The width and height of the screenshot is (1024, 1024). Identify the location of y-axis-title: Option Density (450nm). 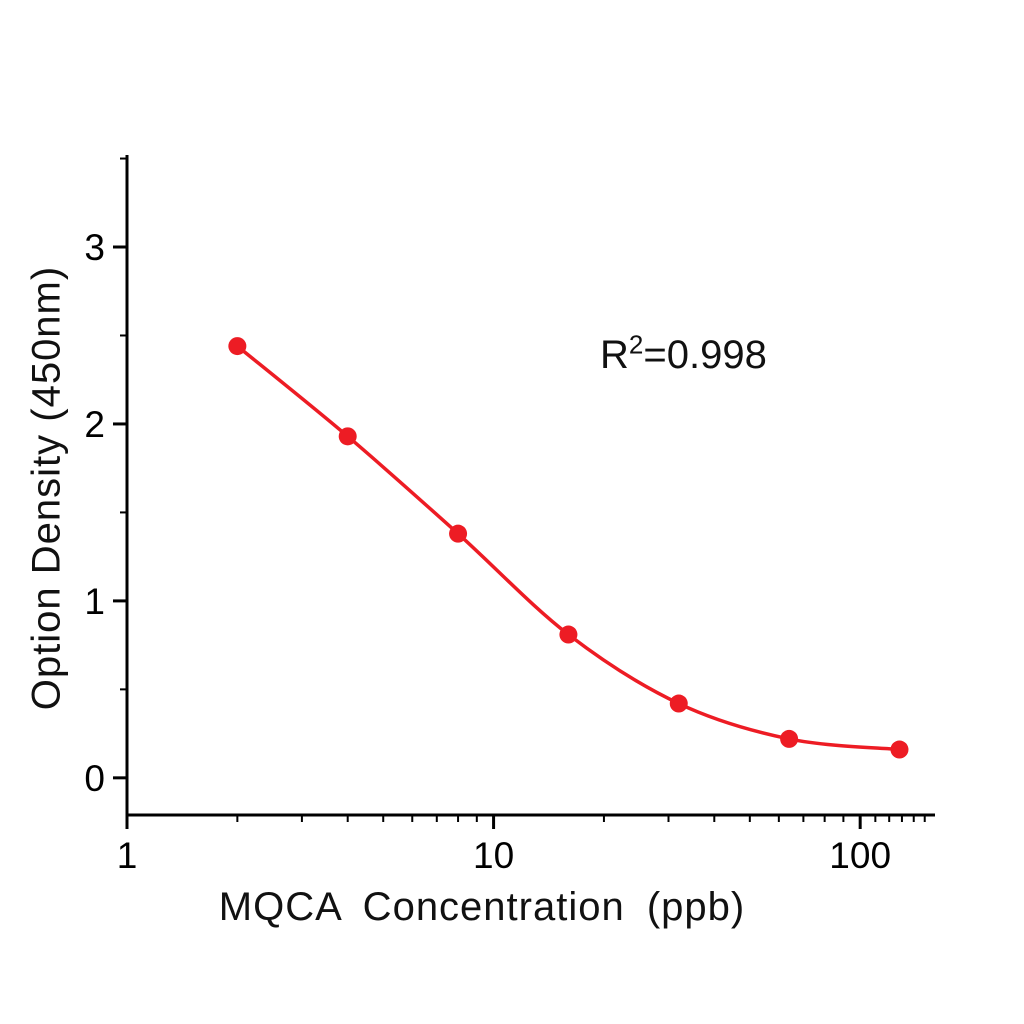
(46, 488).